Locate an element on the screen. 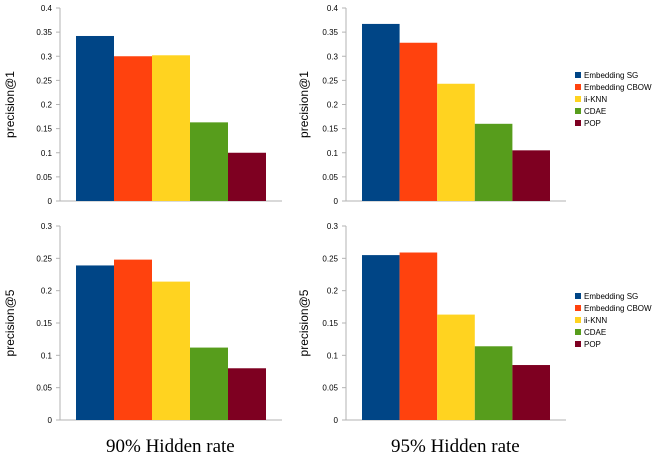 Image resolution: width=660 pixels, height=466 pixels. caption-90-hidden-rate: 90% Hidden rate is located at coordinates (170, 446).